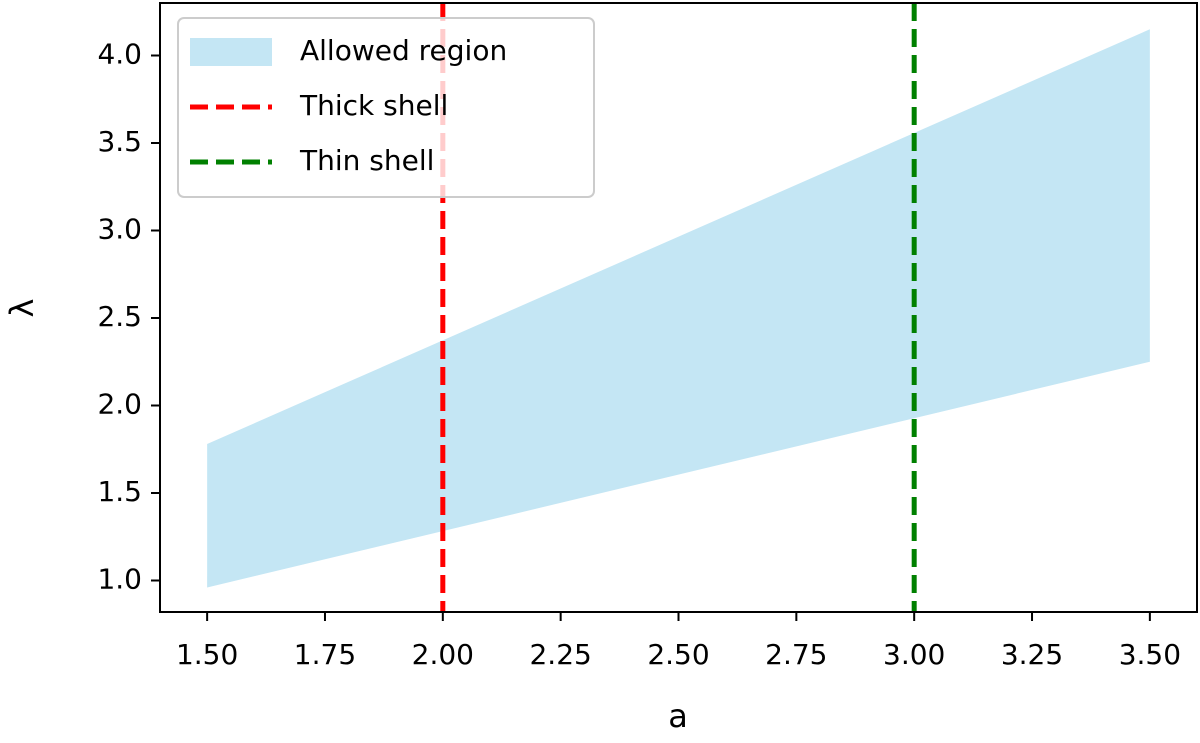 This screenshot has height=743, width=1200. What do you see at coordinates (1032, 654) in the screenshot?
I see `x-tick-label: 3.25` at bounding box center [1032, 654].